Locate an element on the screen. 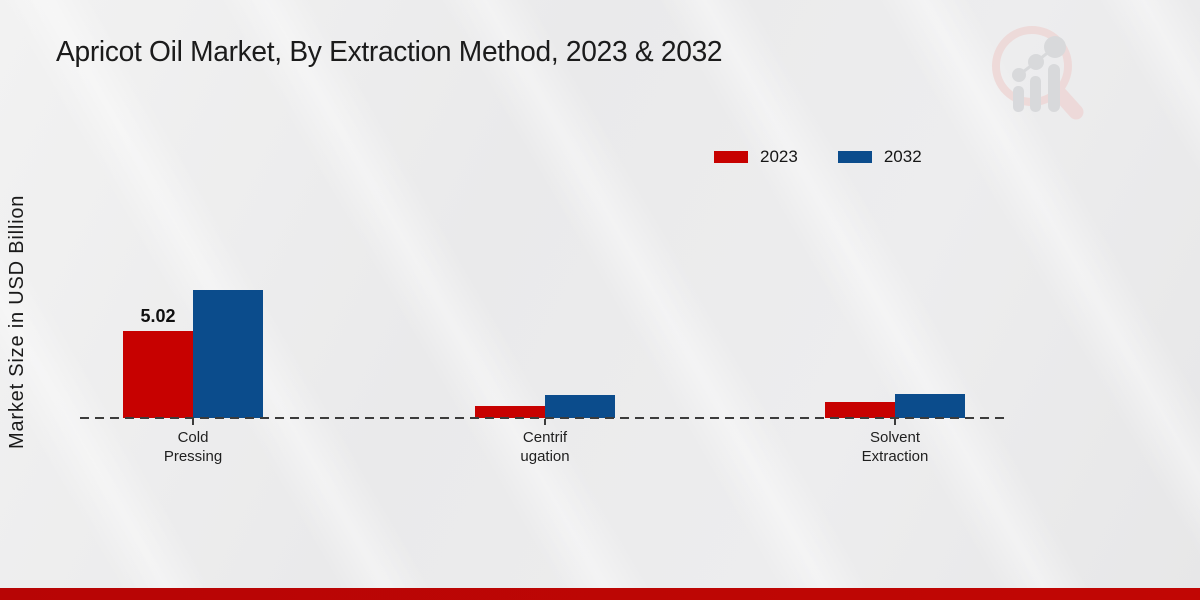  bar-2023-centrifugation is located at coordinates (510, 411).